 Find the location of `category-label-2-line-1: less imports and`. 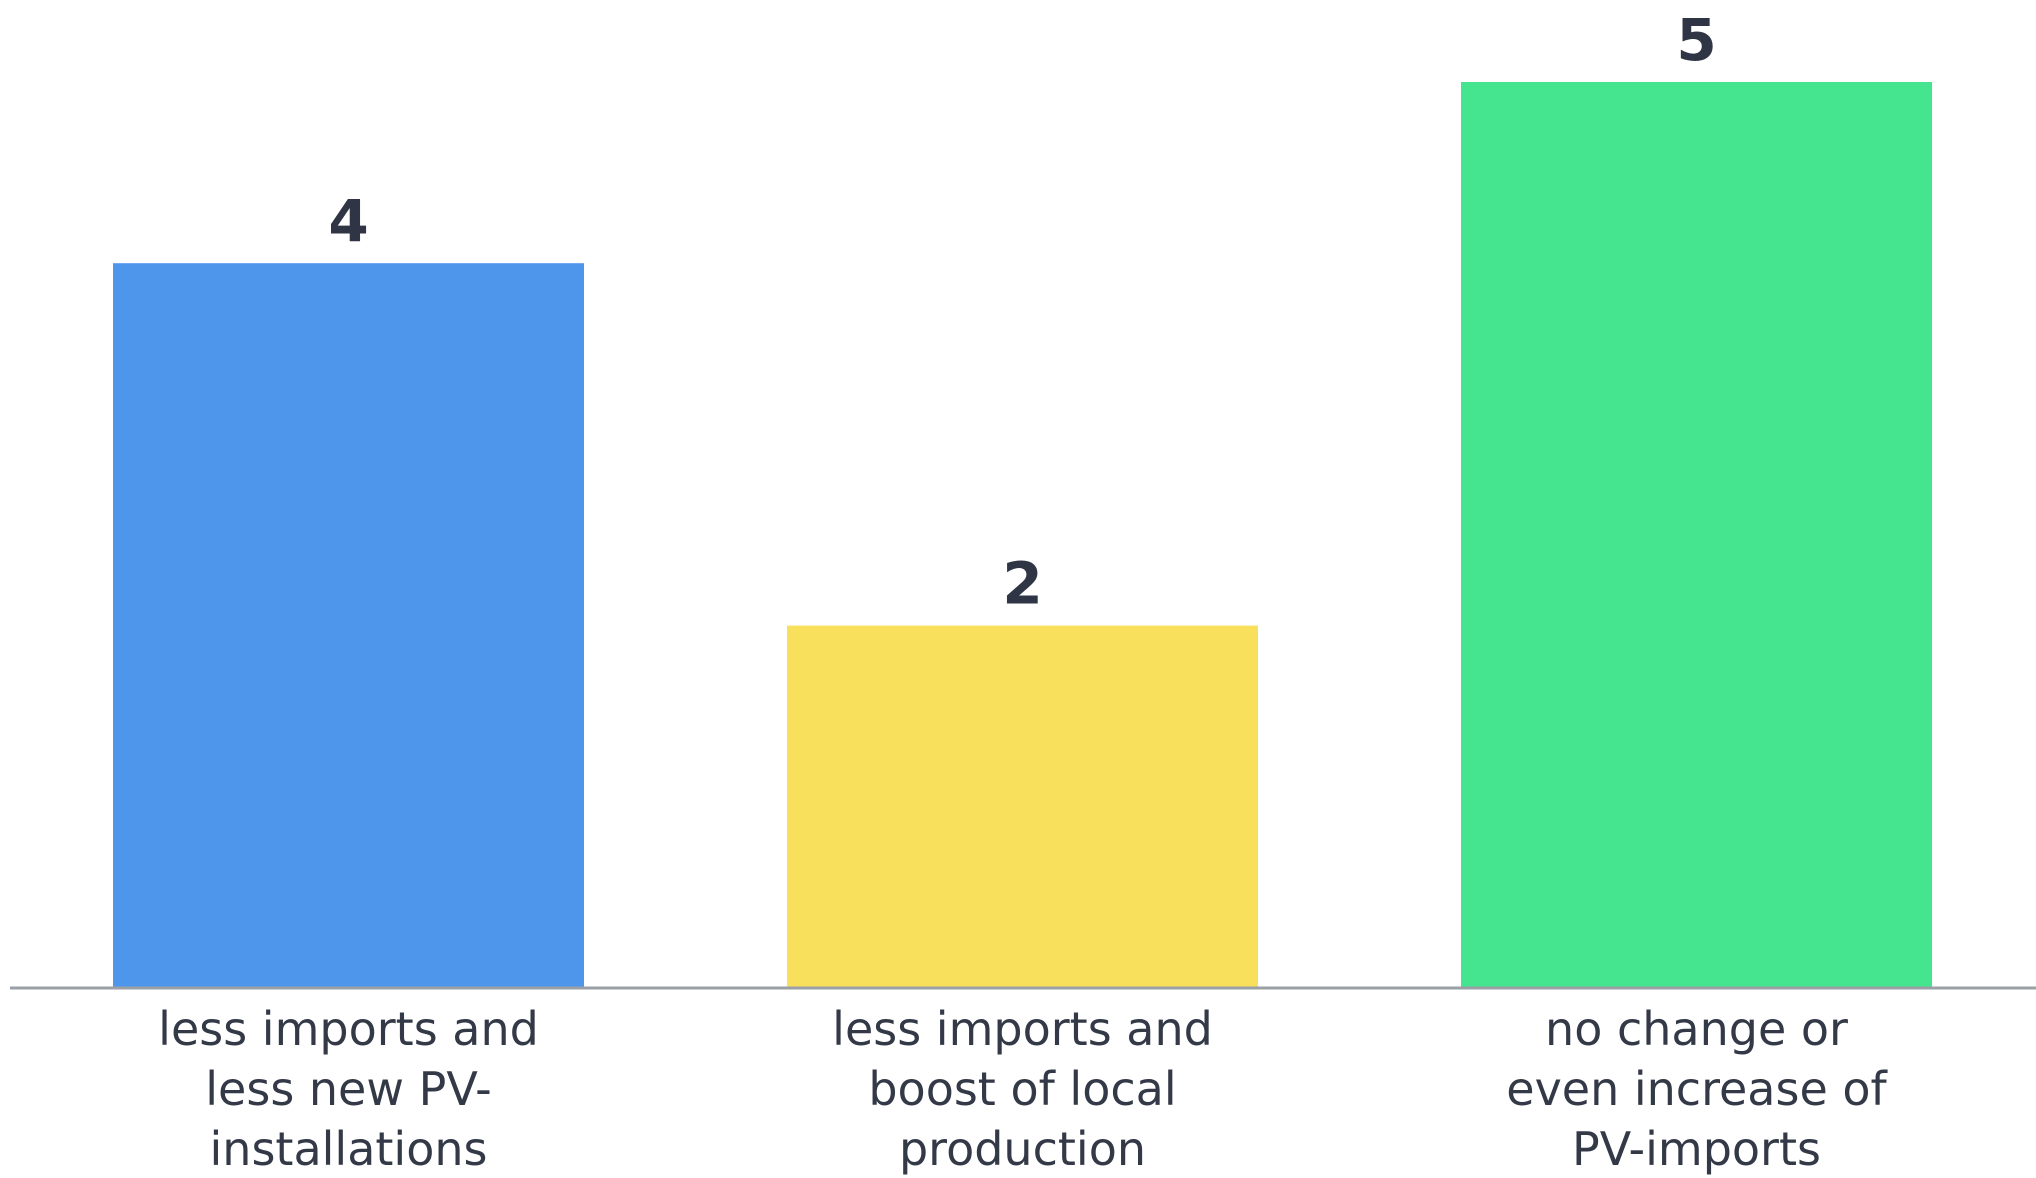

category-label-2-line-1: less imports and is located at coordinates (1022, 1029).